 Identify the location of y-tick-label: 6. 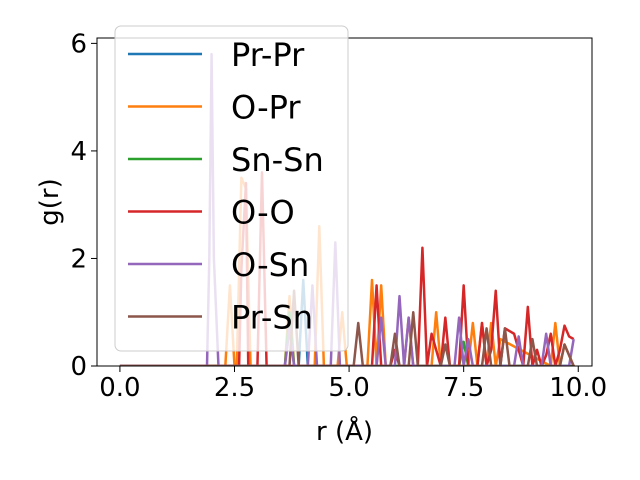
(78, 44).